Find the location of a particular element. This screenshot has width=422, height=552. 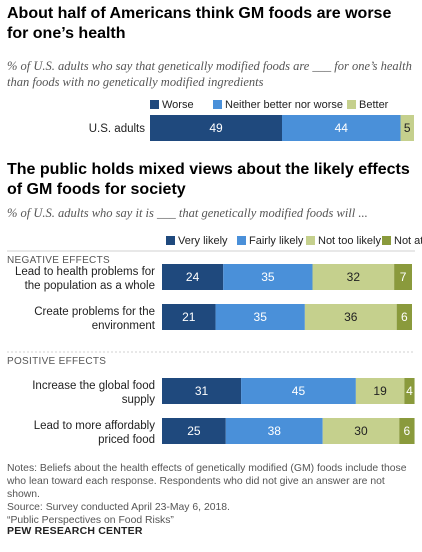

legend-label: Neither better nor worse is located at coordinates (284, 105).